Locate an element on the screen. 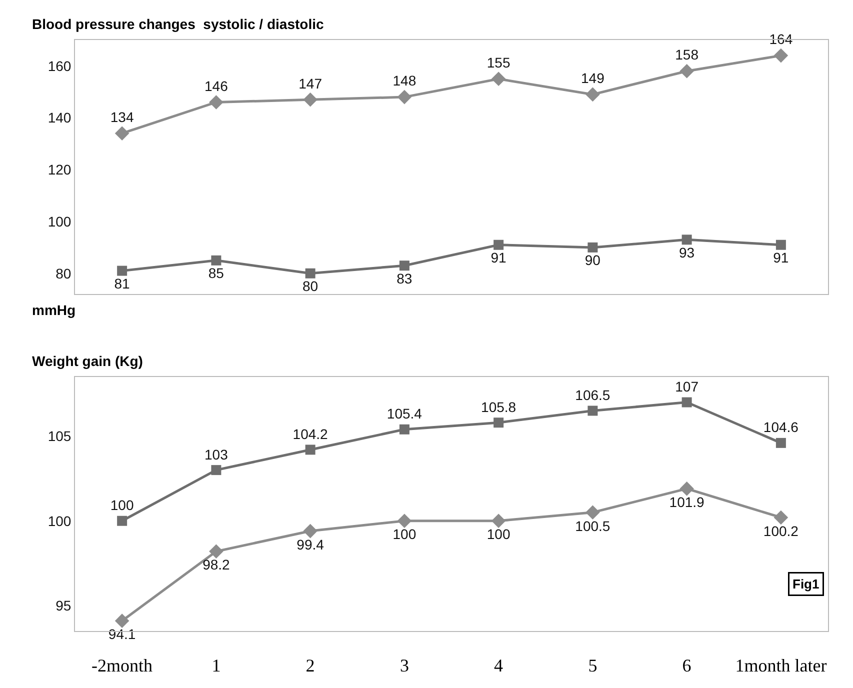 The image size is (853, 688). data-label: 103 is located at coordinates (216, 454).